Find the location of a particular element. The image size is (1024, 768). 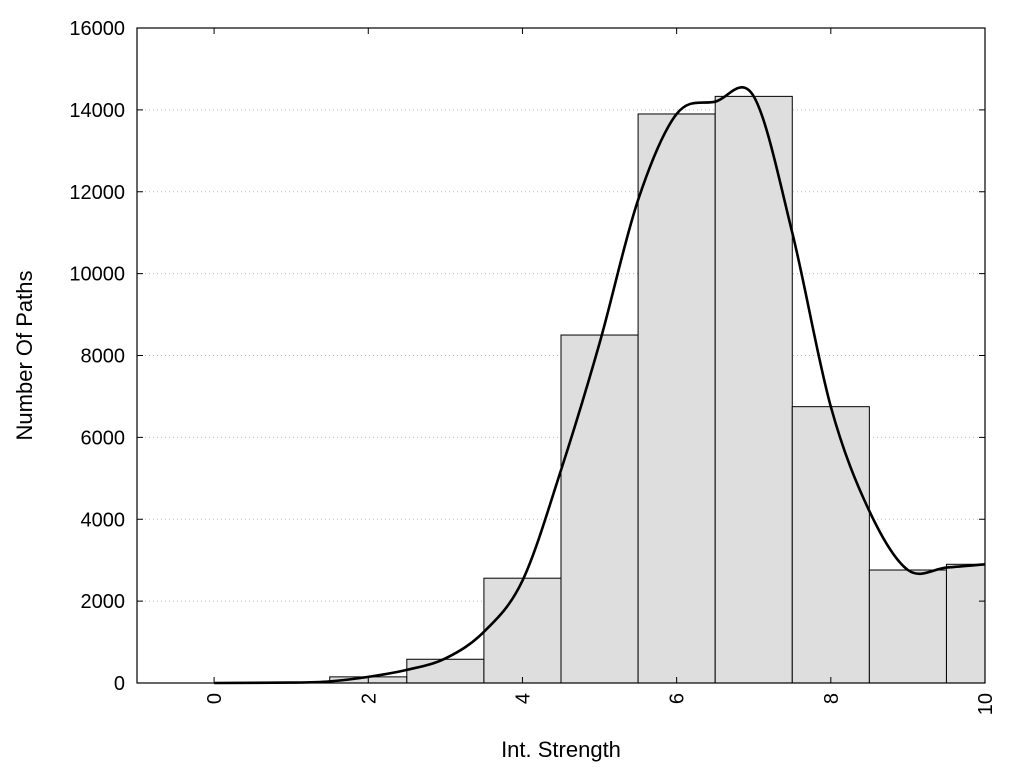

y-axis-label: Number Of Paths is located at coordinates (24, 356).